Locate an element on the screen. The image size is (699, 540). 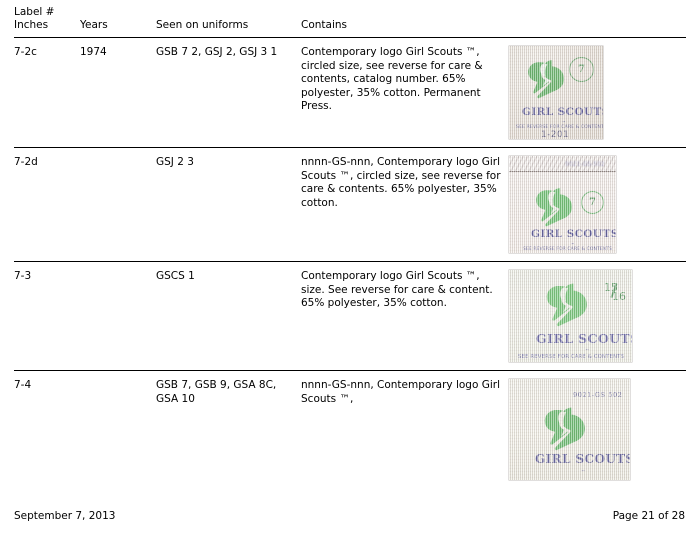
column-header-contains: Contains is located at coordinates (405, 22).